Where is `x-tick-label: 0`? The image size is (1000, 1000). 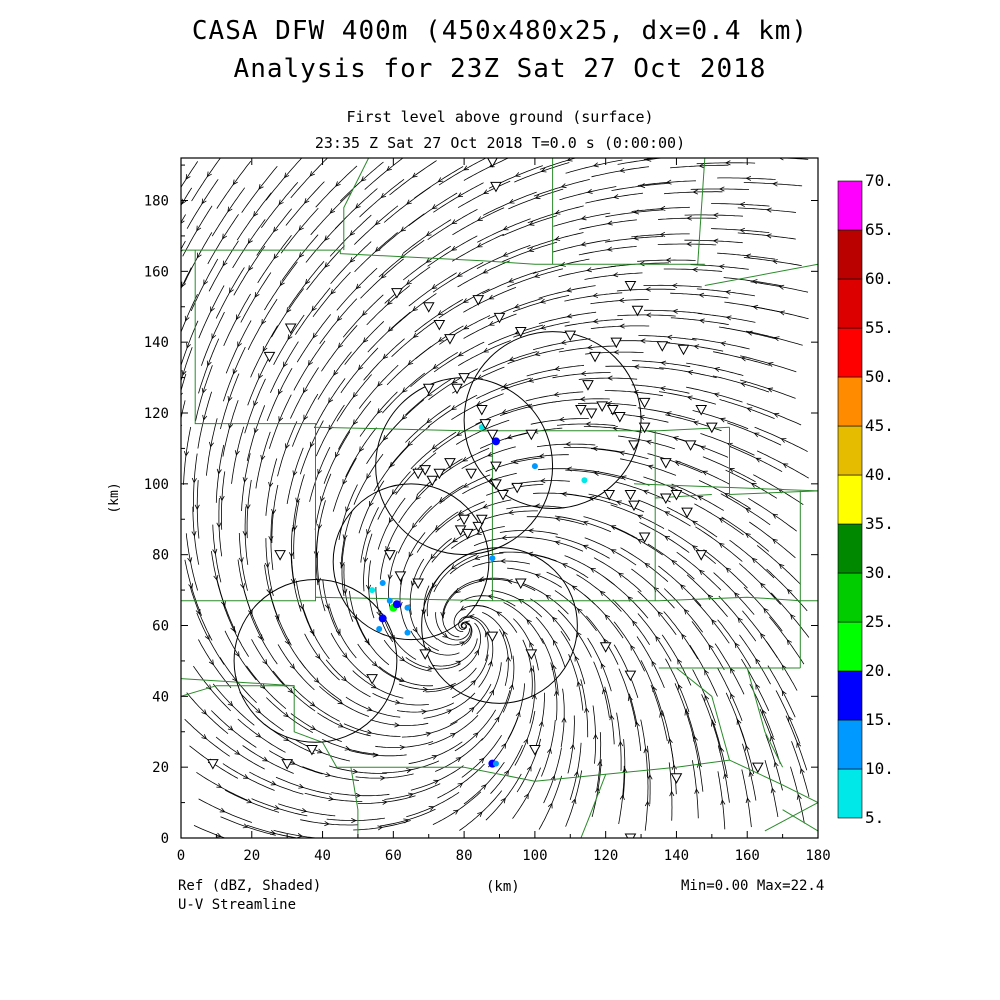 x-tick-label: 0 is located at coordinates (181, 856).